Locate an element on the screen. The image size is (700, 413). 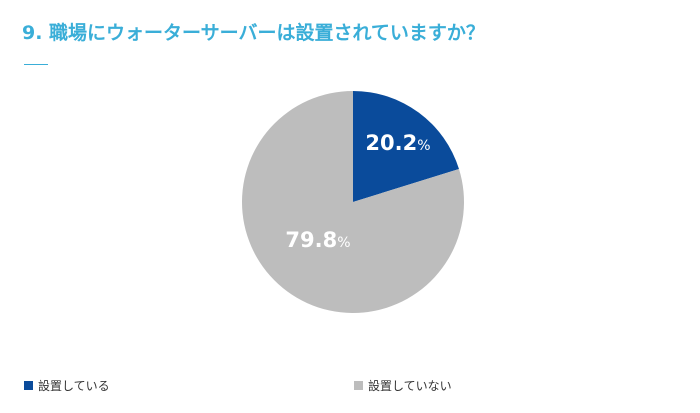
legend-label: 設置していない is located at coordinates (410, 386).